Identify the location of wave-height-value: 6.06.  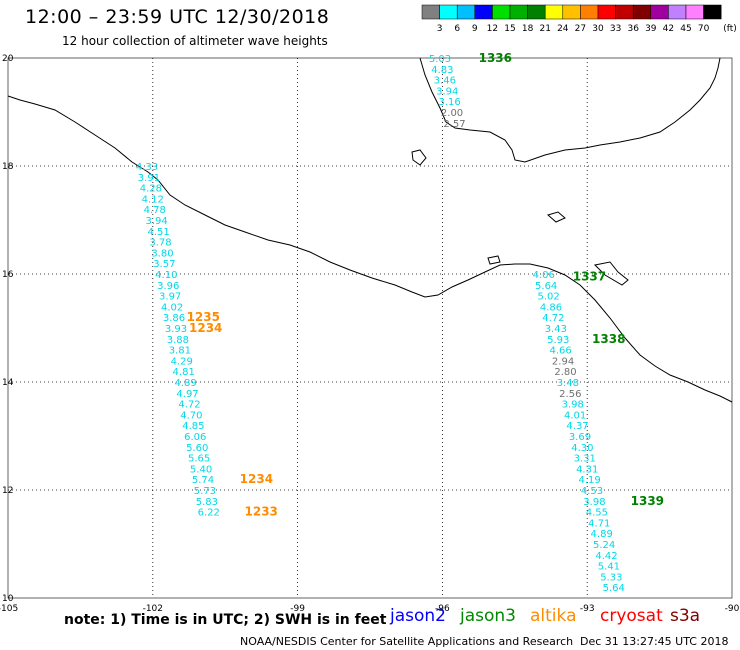
(195, 437).